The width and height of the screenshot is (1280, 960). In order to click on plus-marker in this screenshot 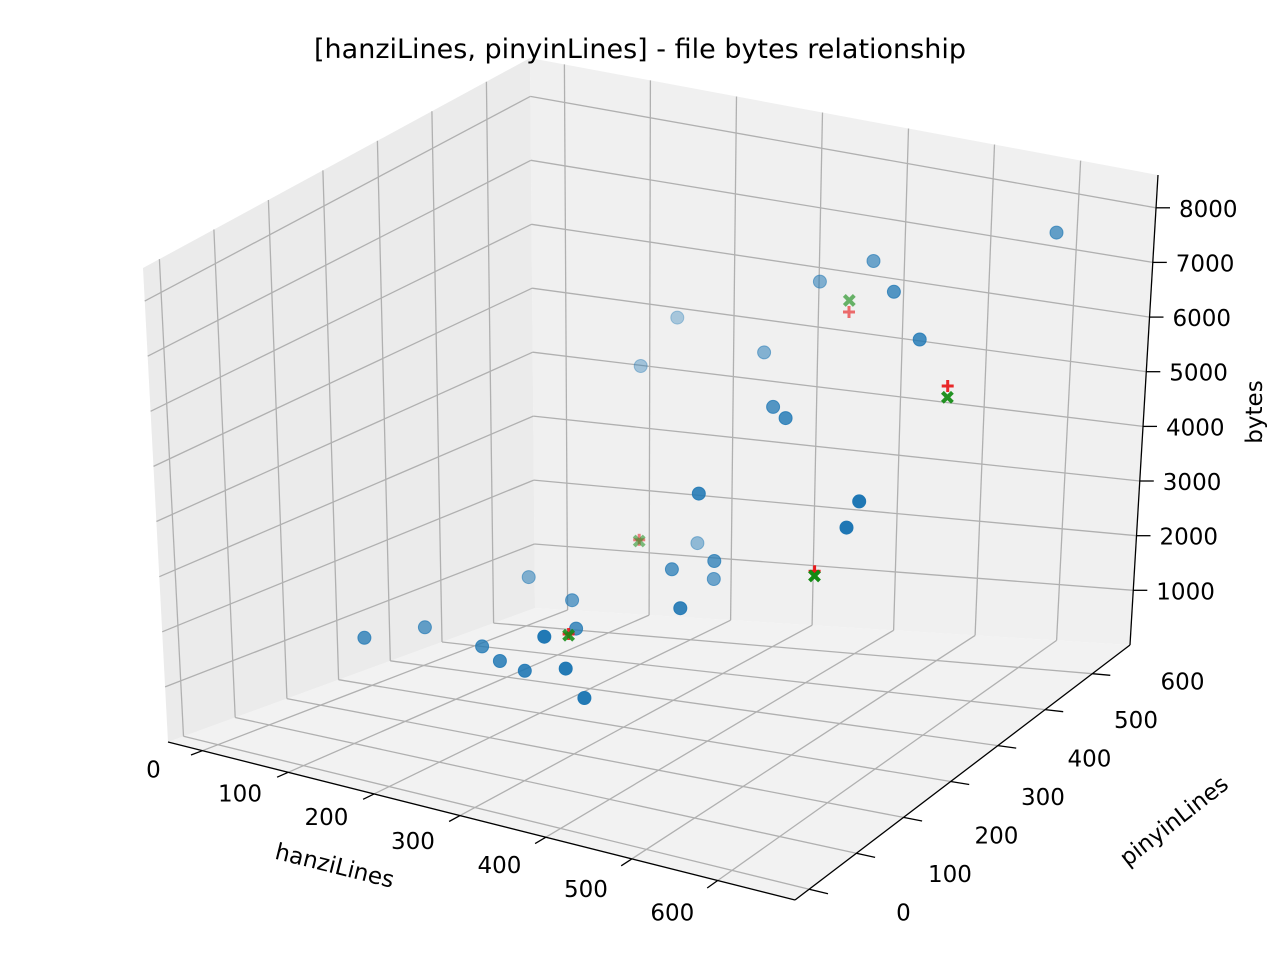, I will do `click(947, 386)`.